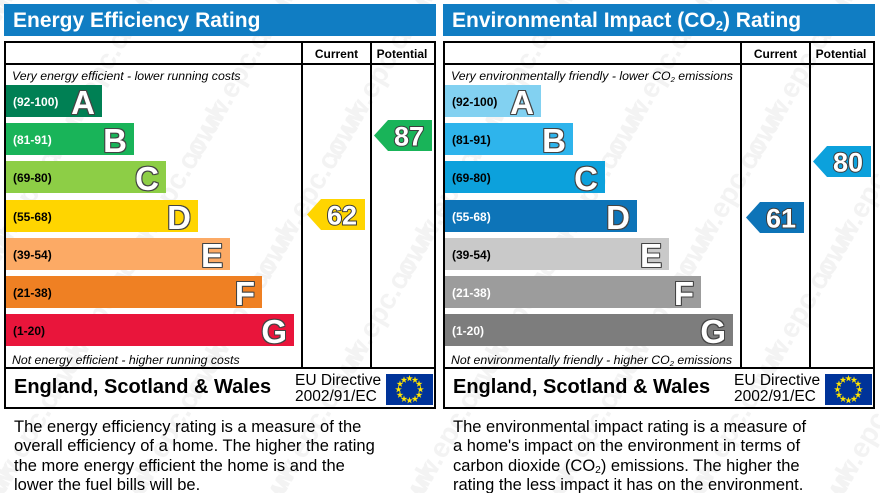 The width and height of the screenshot is (880, 493). I want to click on svg-text: 80, so click(848, 162).